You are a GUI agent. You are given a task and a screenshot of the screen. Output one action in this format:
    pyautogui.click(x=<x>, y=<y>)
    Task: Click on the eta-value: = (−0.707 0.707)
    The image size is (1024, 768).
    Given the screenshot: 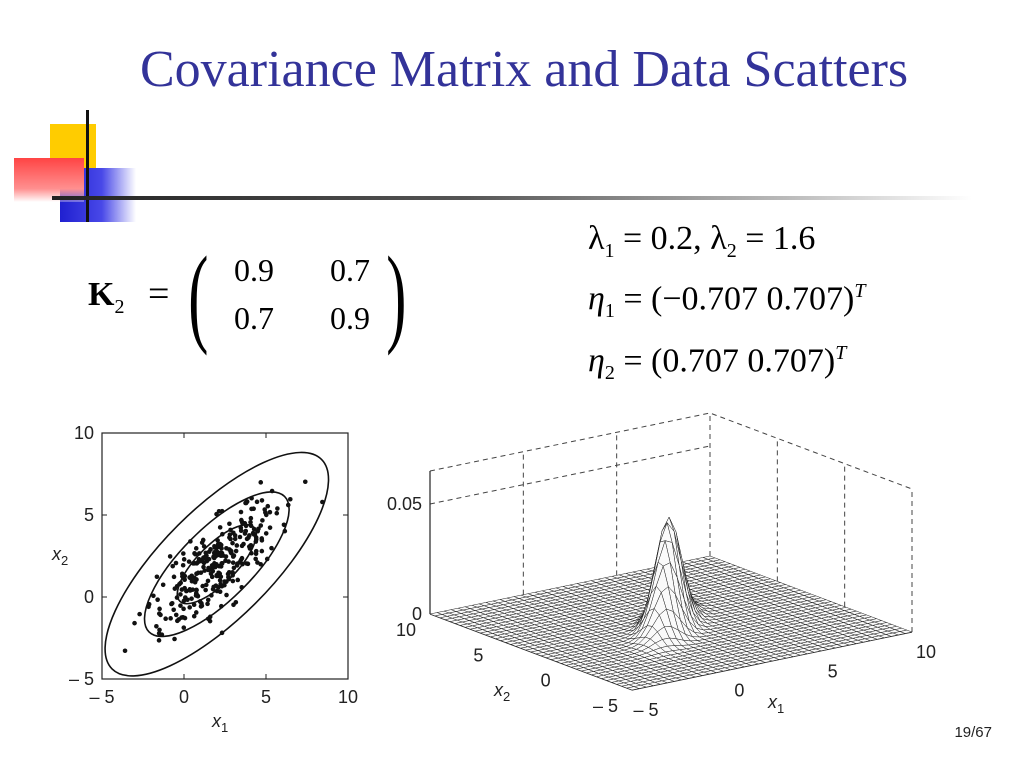 What is the action you would take?
    pyautogui.click(x=734, y=299)
    